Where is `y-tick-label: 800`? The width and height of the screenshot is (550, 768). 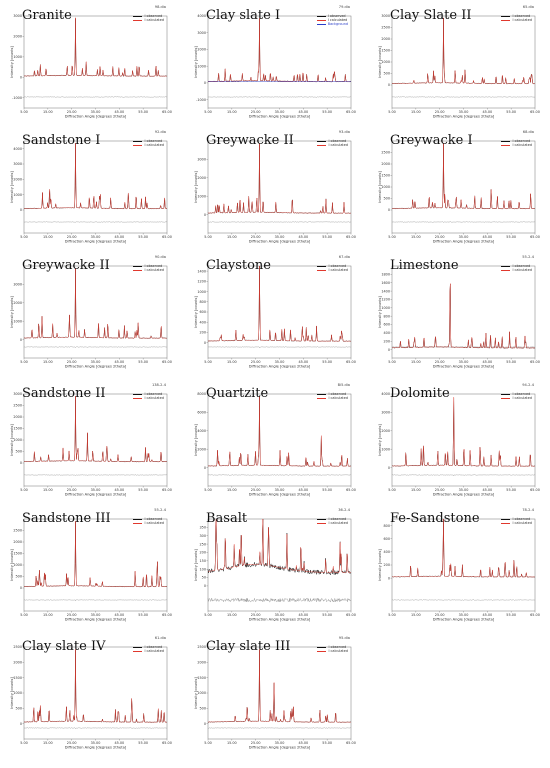
y-tick-label: 800 is located at coordinates (203, 302).